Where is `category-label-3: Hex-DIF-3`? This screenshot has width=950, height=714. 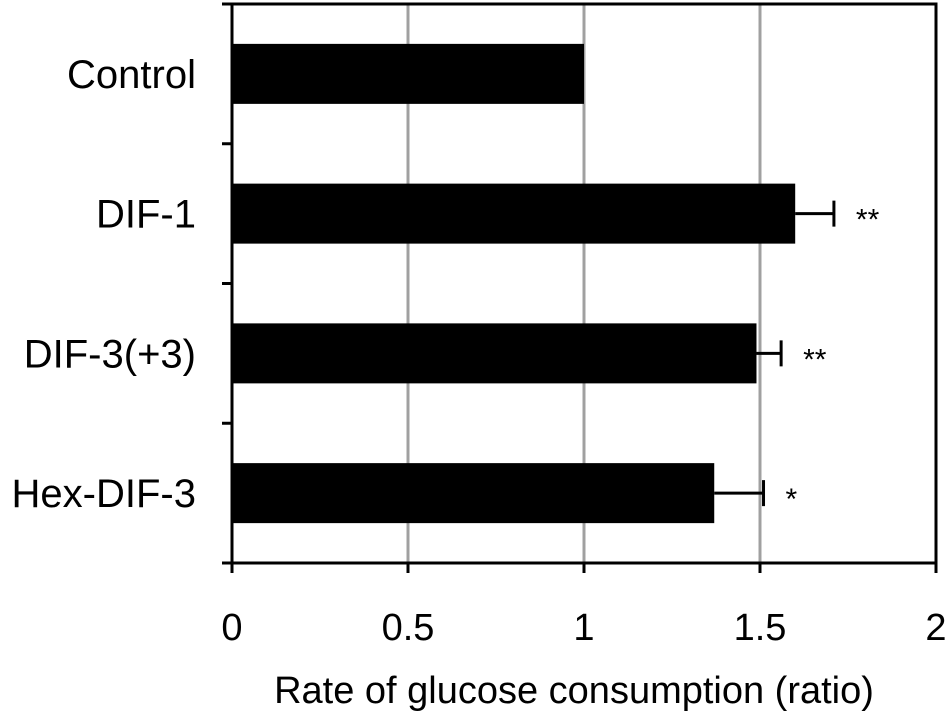
category-label-3: Hex-DIF-3 is located at coordinates (104, 494).